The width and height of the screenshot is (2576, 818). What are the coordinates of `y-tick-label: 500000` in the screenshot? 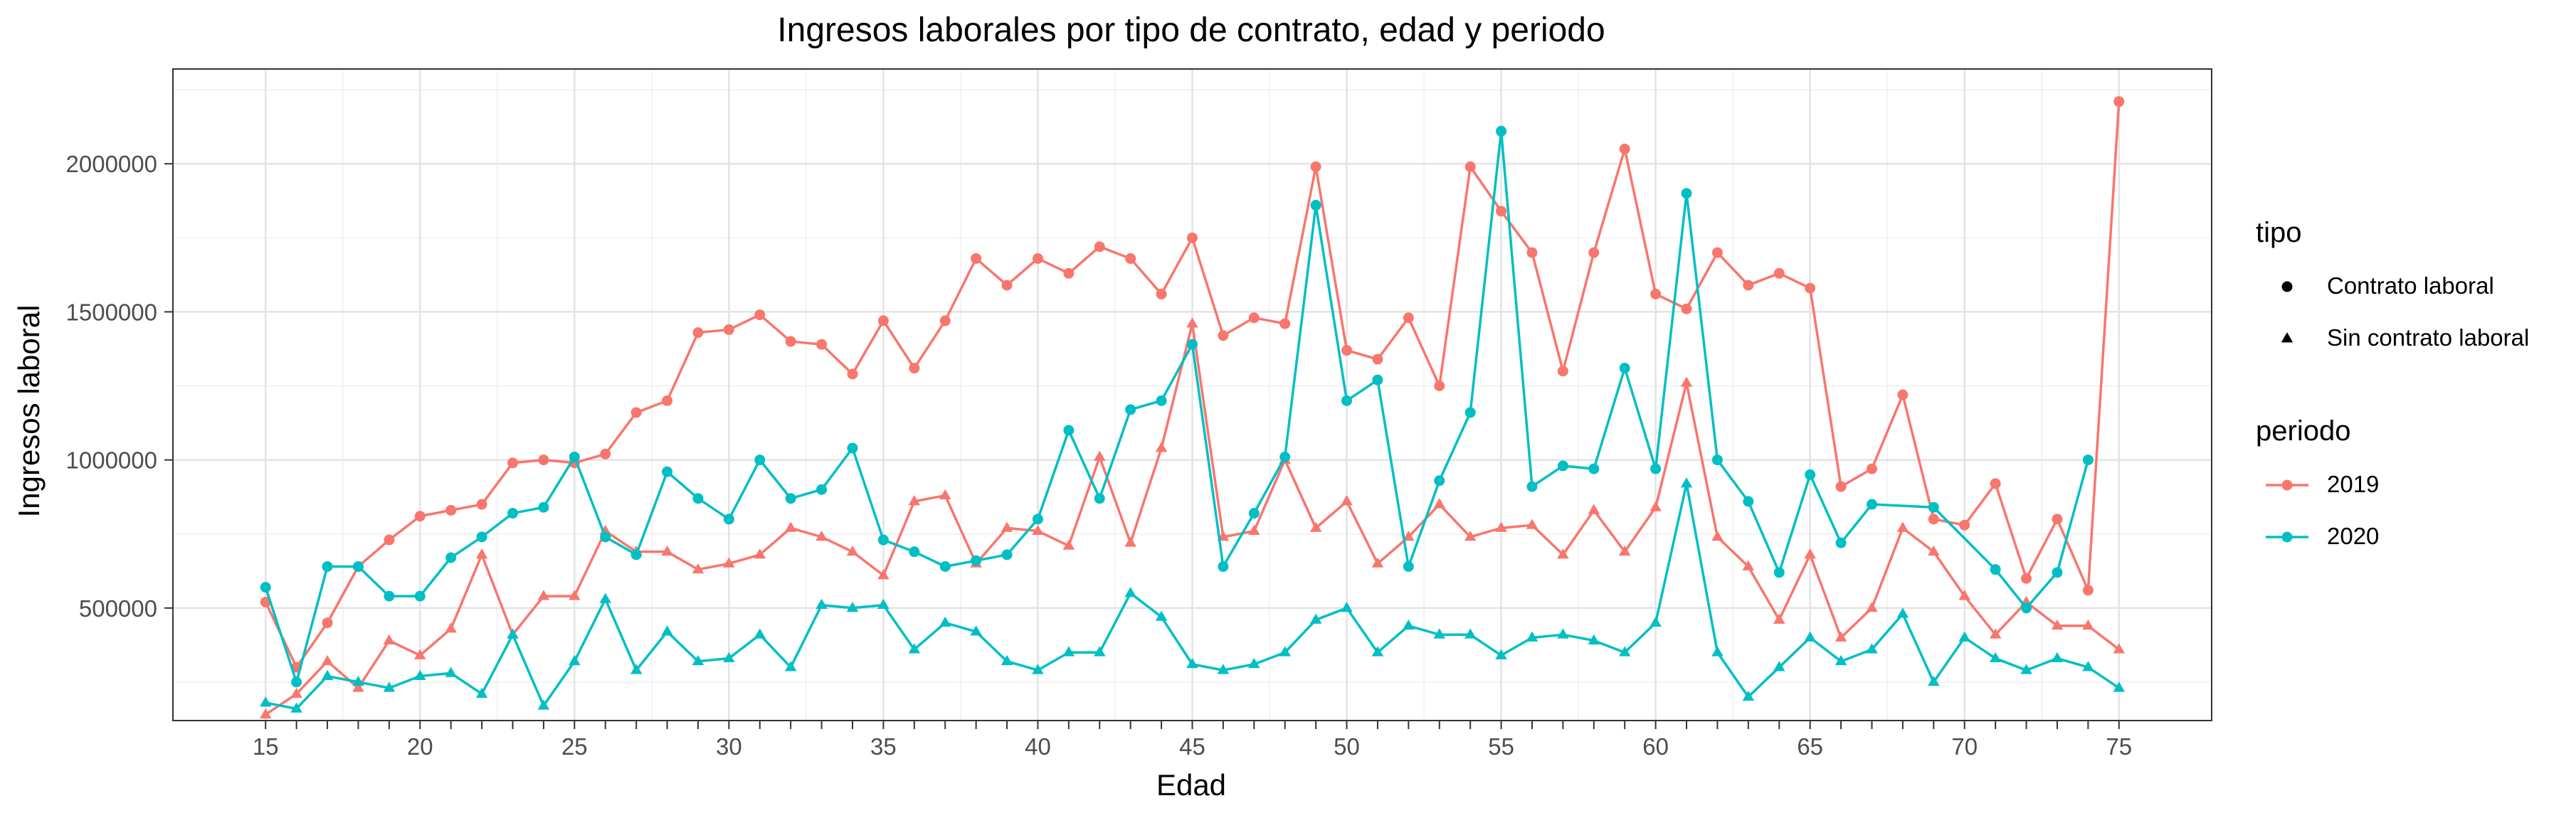 It's located at (118, 608).